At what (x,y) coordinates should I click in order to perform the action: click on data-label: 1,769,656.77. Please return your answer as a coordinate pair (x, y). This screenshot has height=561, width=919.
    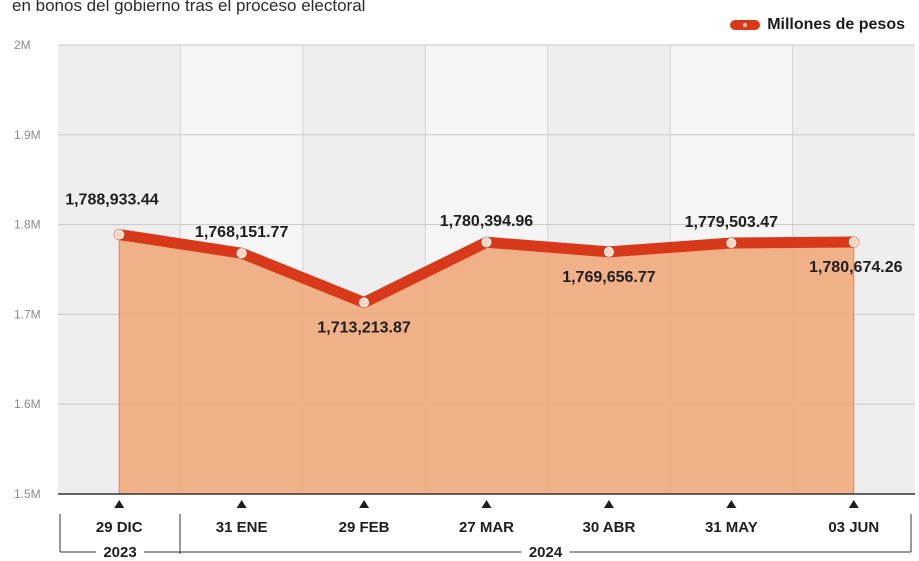
    Looking at the image, I should click on (609, 277).